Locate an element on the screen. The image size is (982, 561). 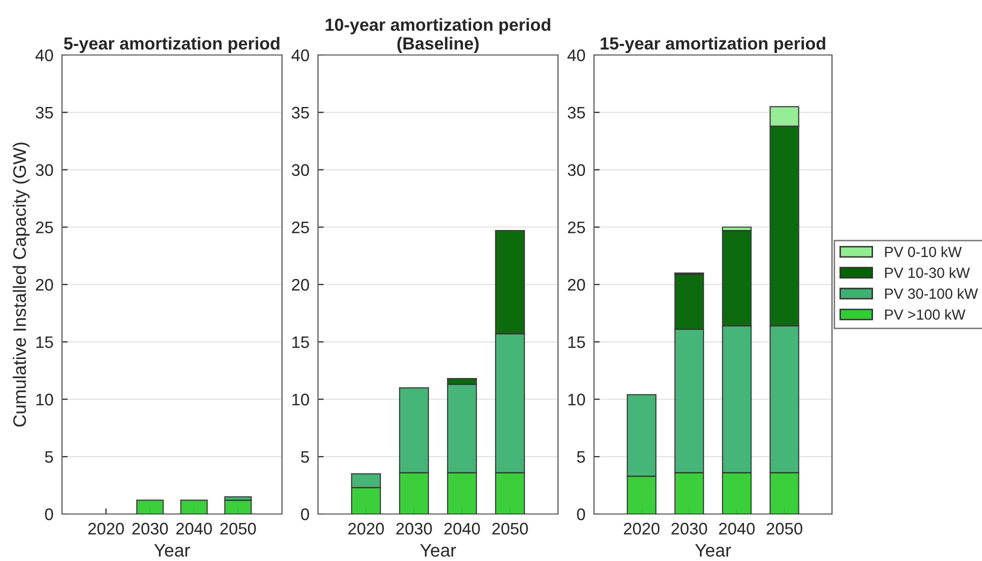
chart-title: 10-year amortization period (Baseline) is located at coordinates (438, 36).